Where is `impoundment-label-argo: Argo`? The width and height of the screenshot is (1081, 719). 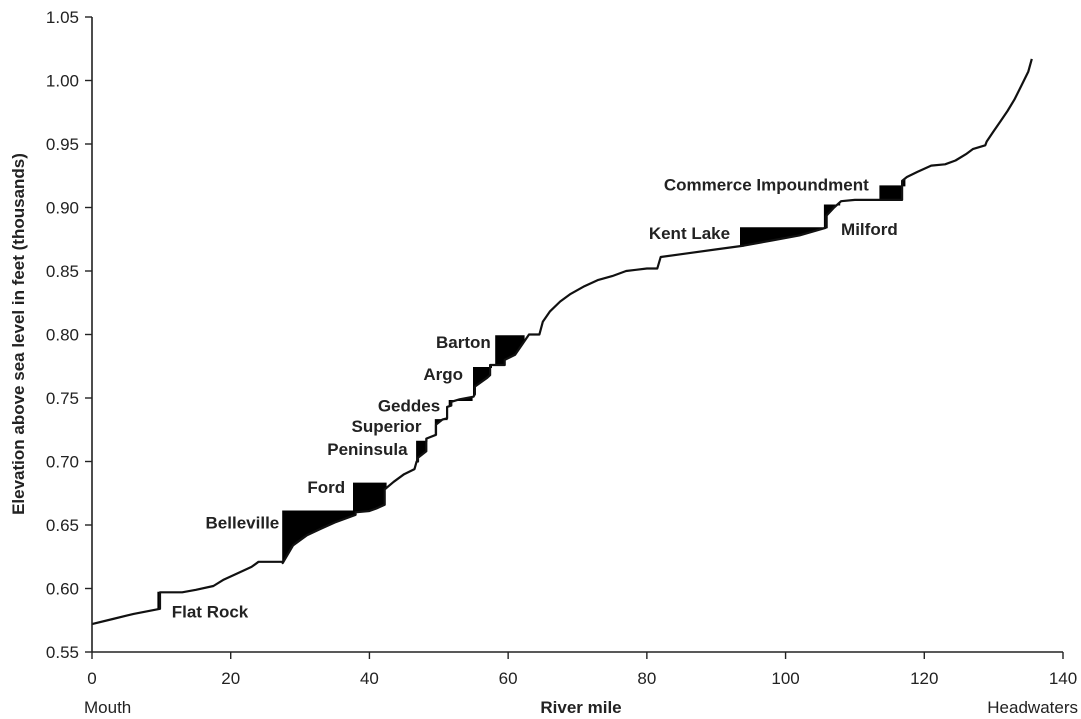
impoundment-label-argo: Argo is located at coordinates (443, 374).